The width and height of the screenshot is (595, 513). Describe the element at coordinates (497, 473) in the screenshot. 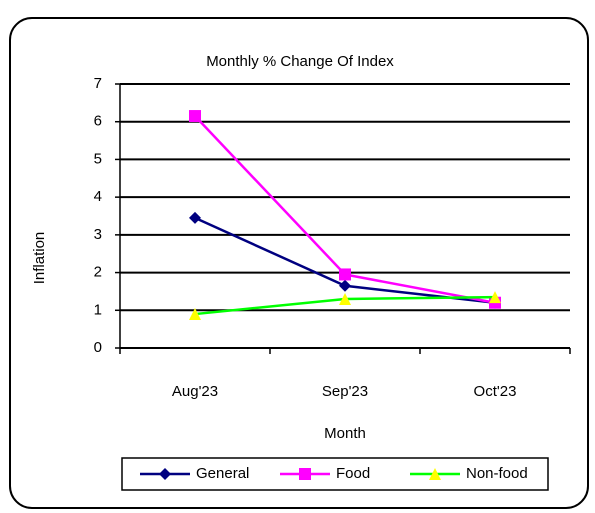

I see `legend-label: Non-food` at that location.